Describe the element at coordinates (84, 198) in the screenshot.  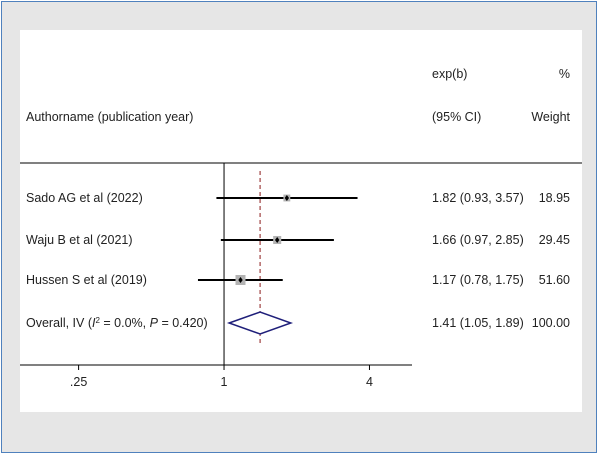
I see `study-label: Sado AG et al (2022)` at that location.